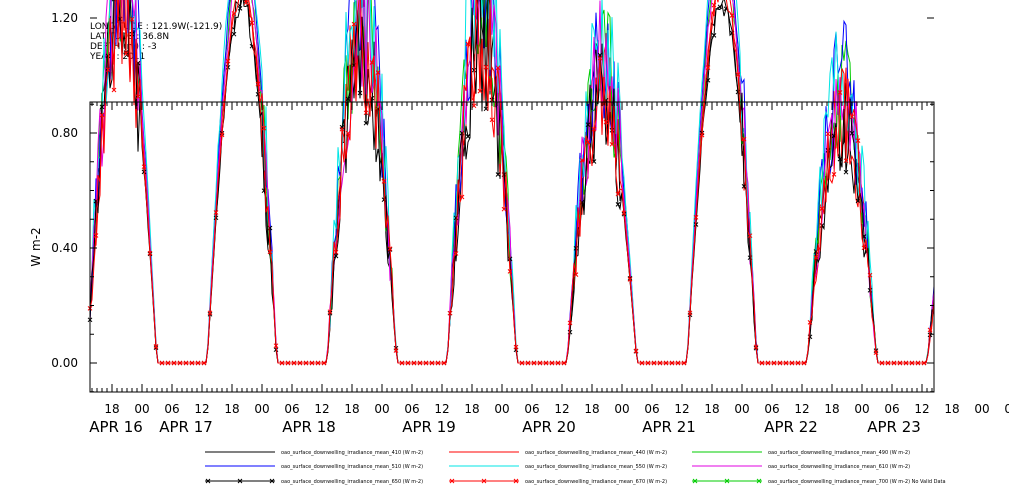 This screenshot has width=1009, height=504. Describe the element at coordinates (123, 47) in the screenshot. I see `depth-label: DEPTH (m) : -3` at that location.